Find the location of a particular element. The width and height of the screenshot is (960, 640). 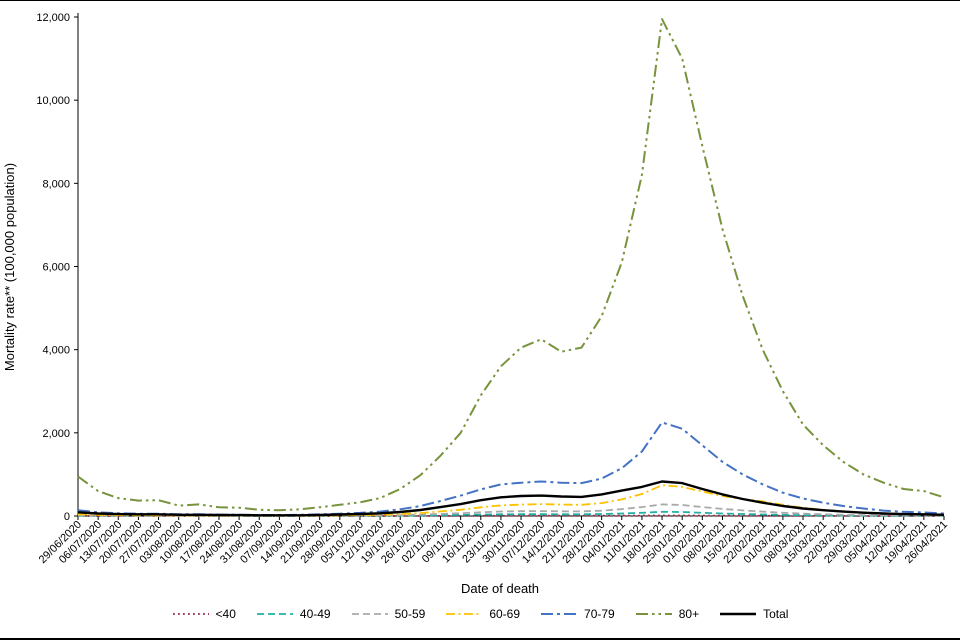

legend-label-50-59: 50-59 is located at coordinates (410, 614).